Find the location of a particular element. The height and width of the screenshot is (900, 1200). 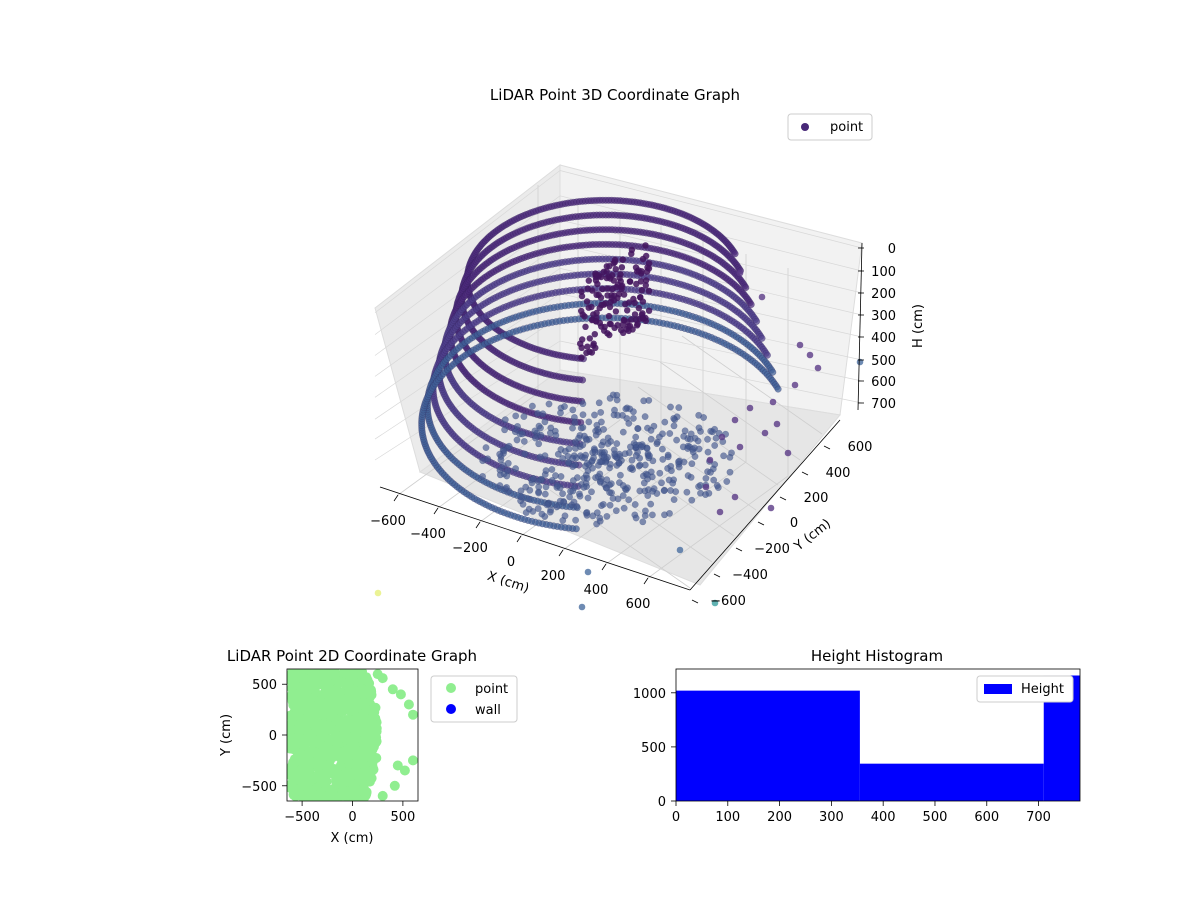

histogram-bar is located at coordinates (768, 745).